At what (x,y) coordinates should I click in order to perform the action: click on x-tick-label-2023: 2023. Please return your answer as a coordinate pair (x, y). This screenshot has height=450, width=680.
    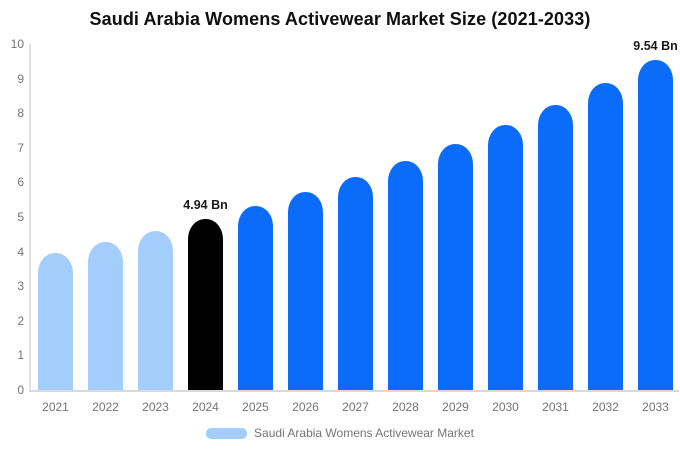
    Looking at the image, I should click on (155, 407).